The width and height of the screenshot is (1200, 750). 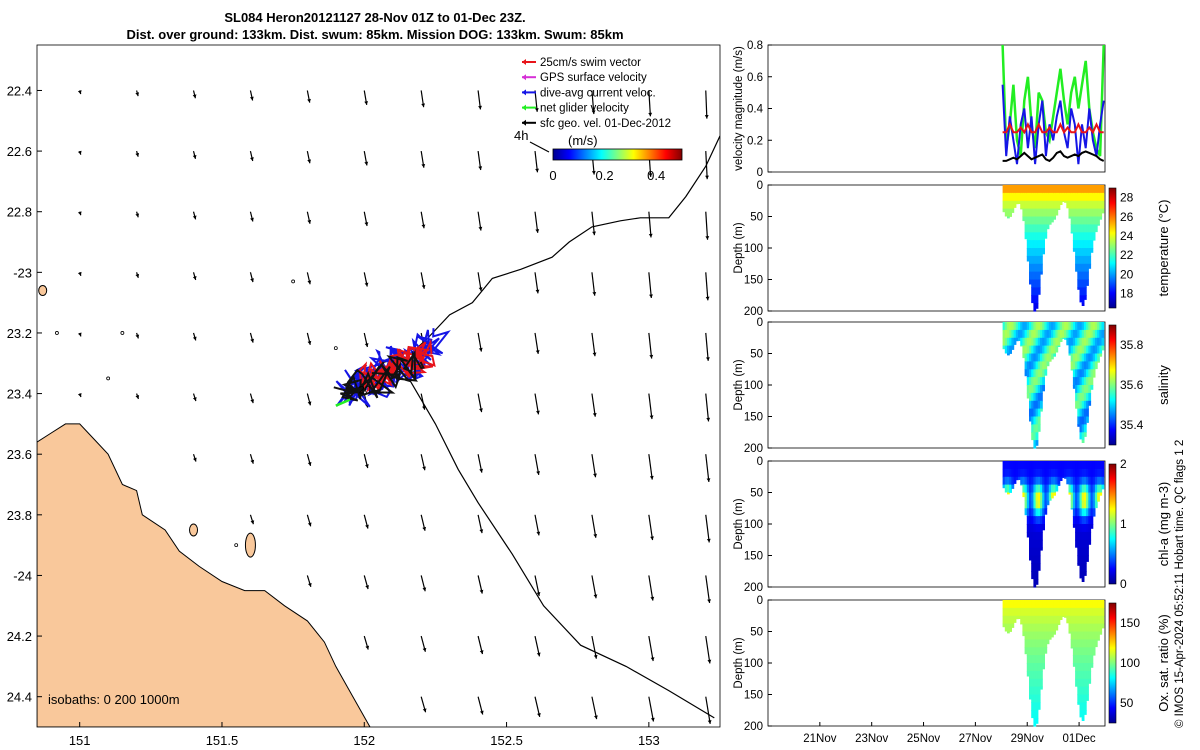 I want to click on x-tick-label: 151, so click(x=80, y=740).